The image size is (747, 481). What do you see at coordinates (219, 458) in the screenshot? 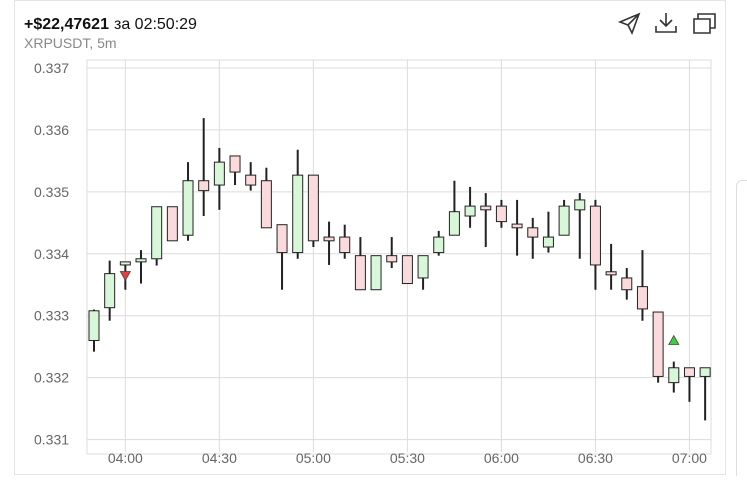
I see `x-tick-label: 04:30` at bounding box center [219, 458].